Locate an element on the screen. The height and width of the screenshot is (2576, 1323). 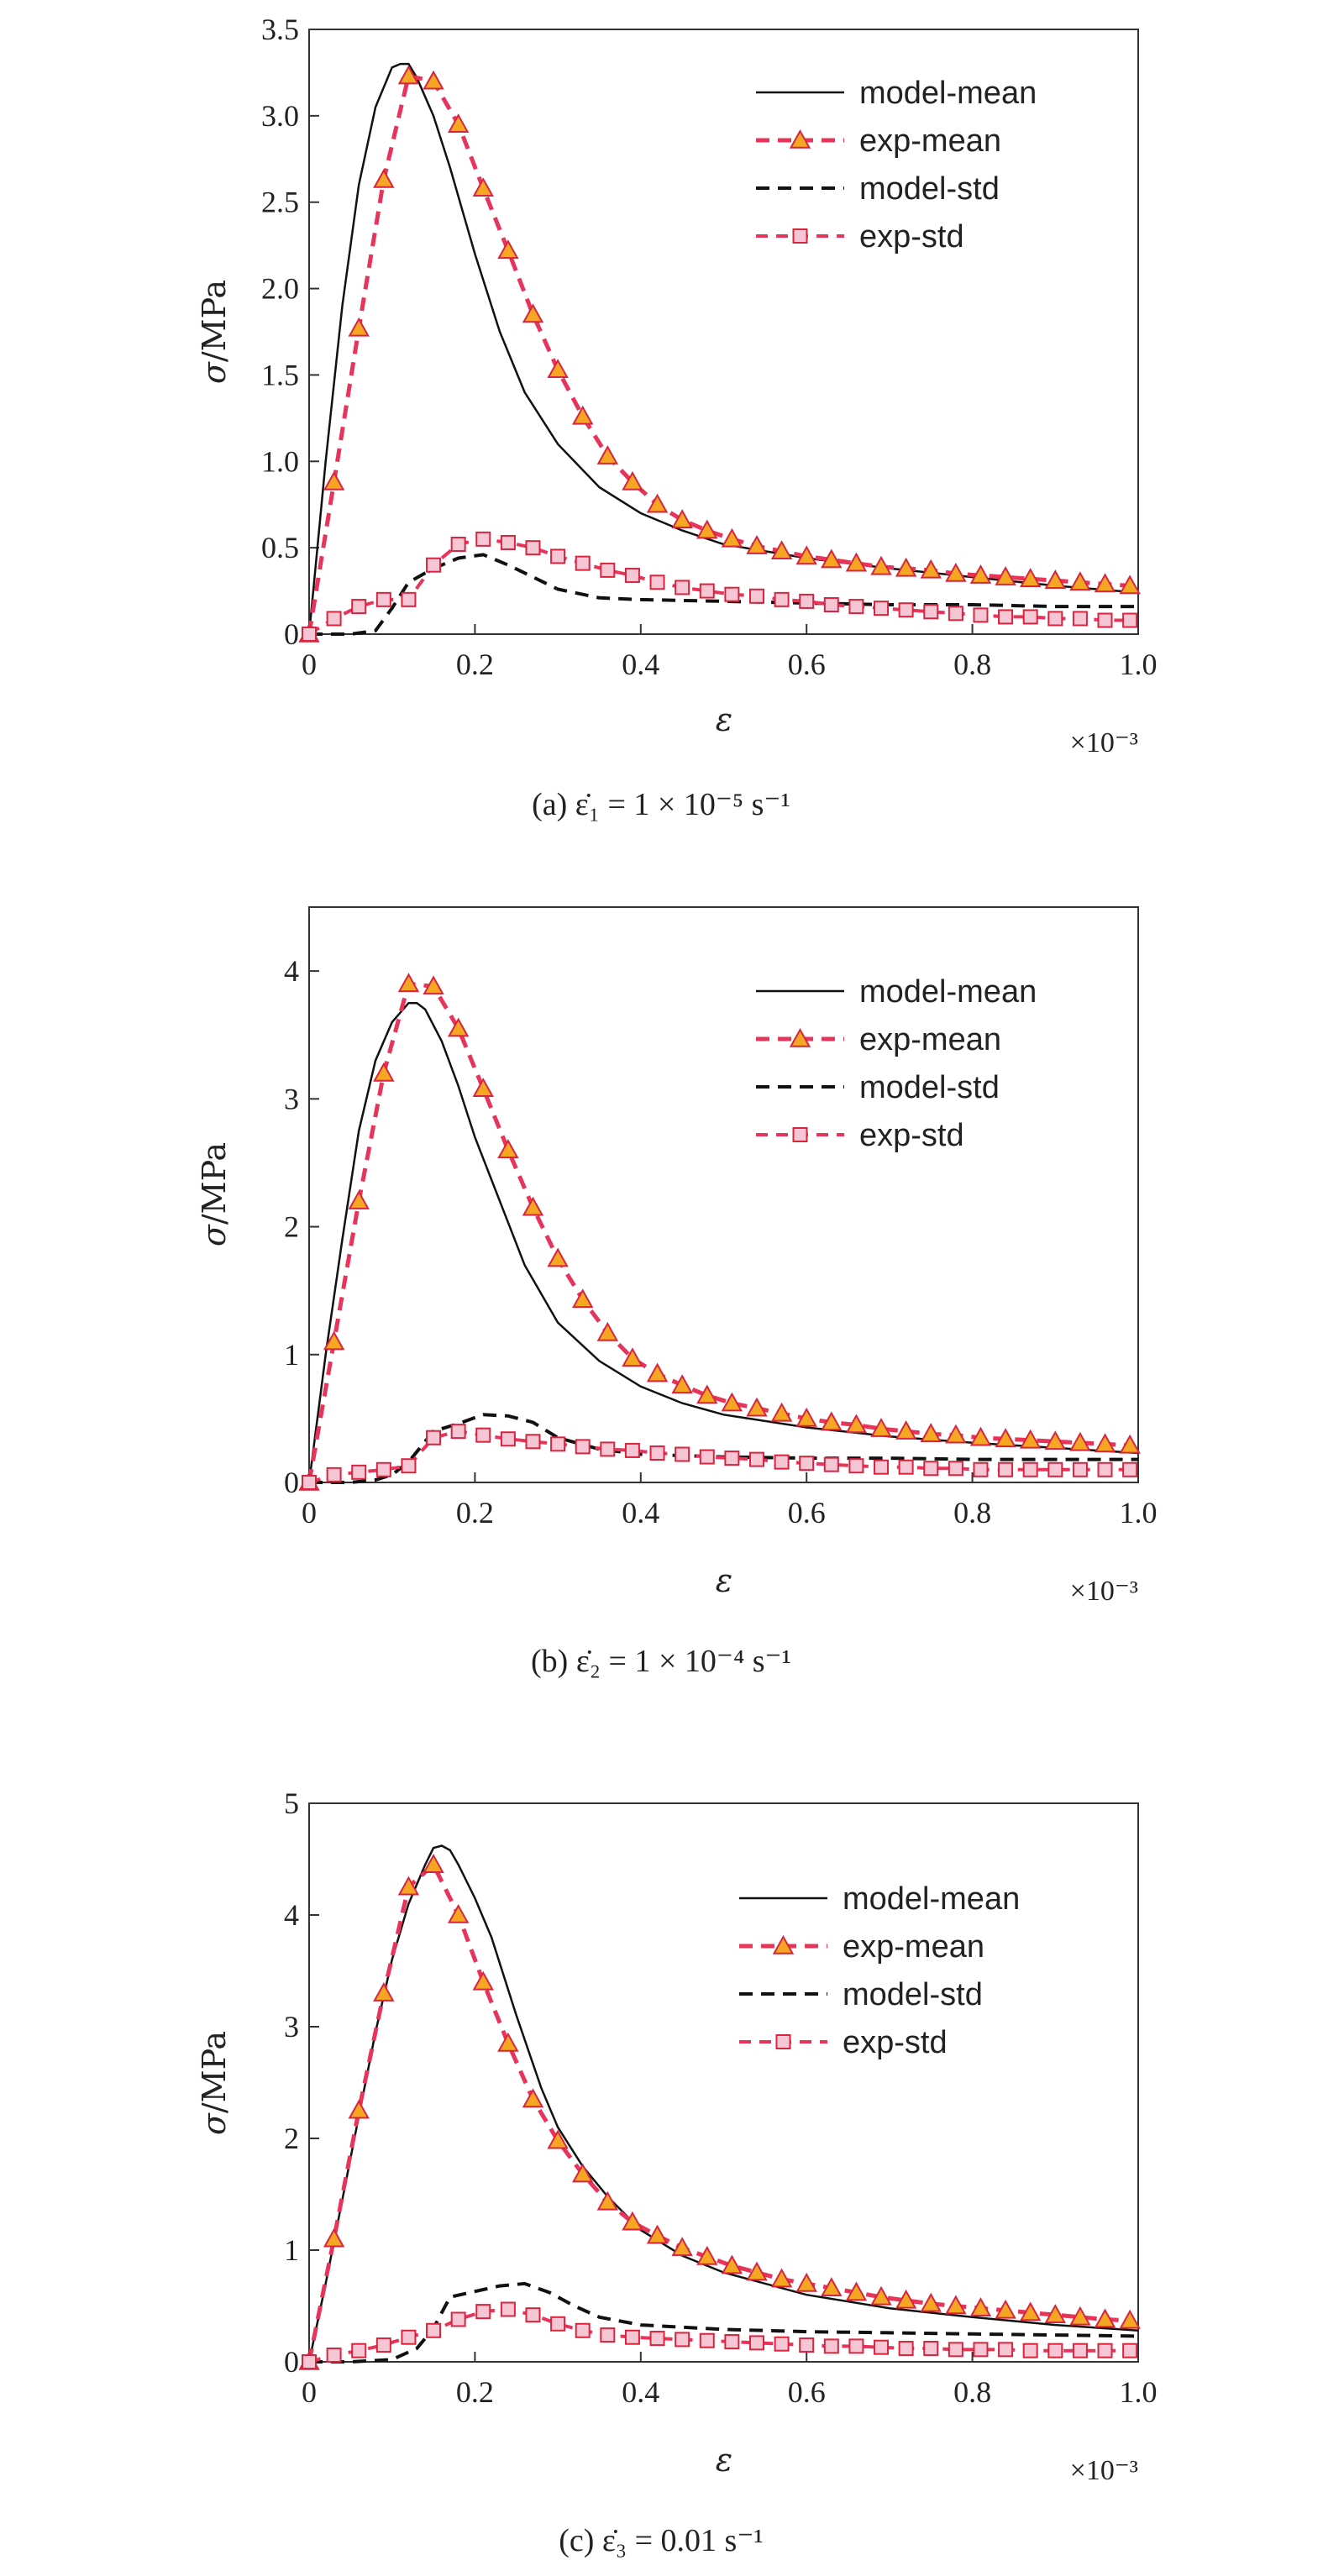
y-tick-label: 3.5 is located at coordinates (280, 29).